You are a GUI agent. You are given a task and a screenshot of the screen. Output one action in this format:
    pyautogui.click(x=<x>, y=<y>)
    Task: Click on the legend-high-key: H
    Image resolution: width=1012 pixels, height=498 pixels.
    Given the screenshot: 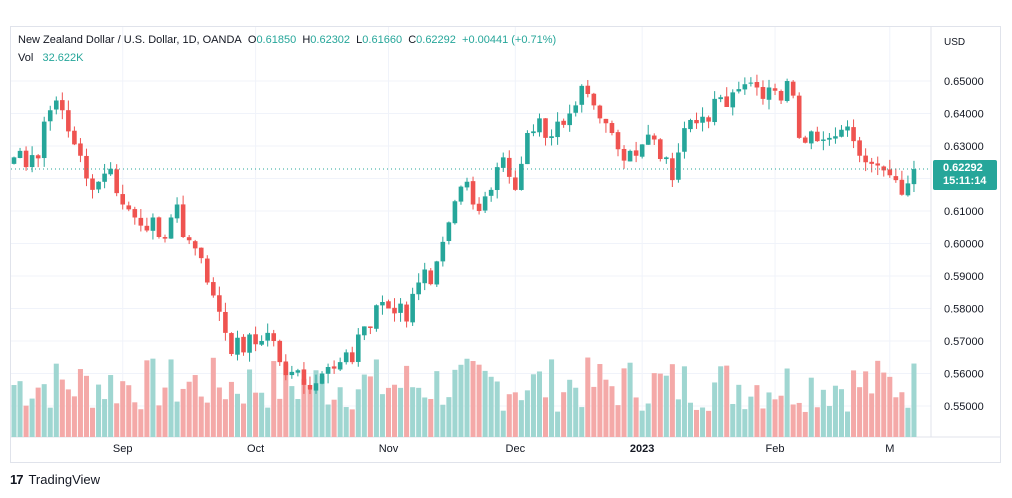 What is the action you would take?
    pyautogui.click(x=306, y=40)
    